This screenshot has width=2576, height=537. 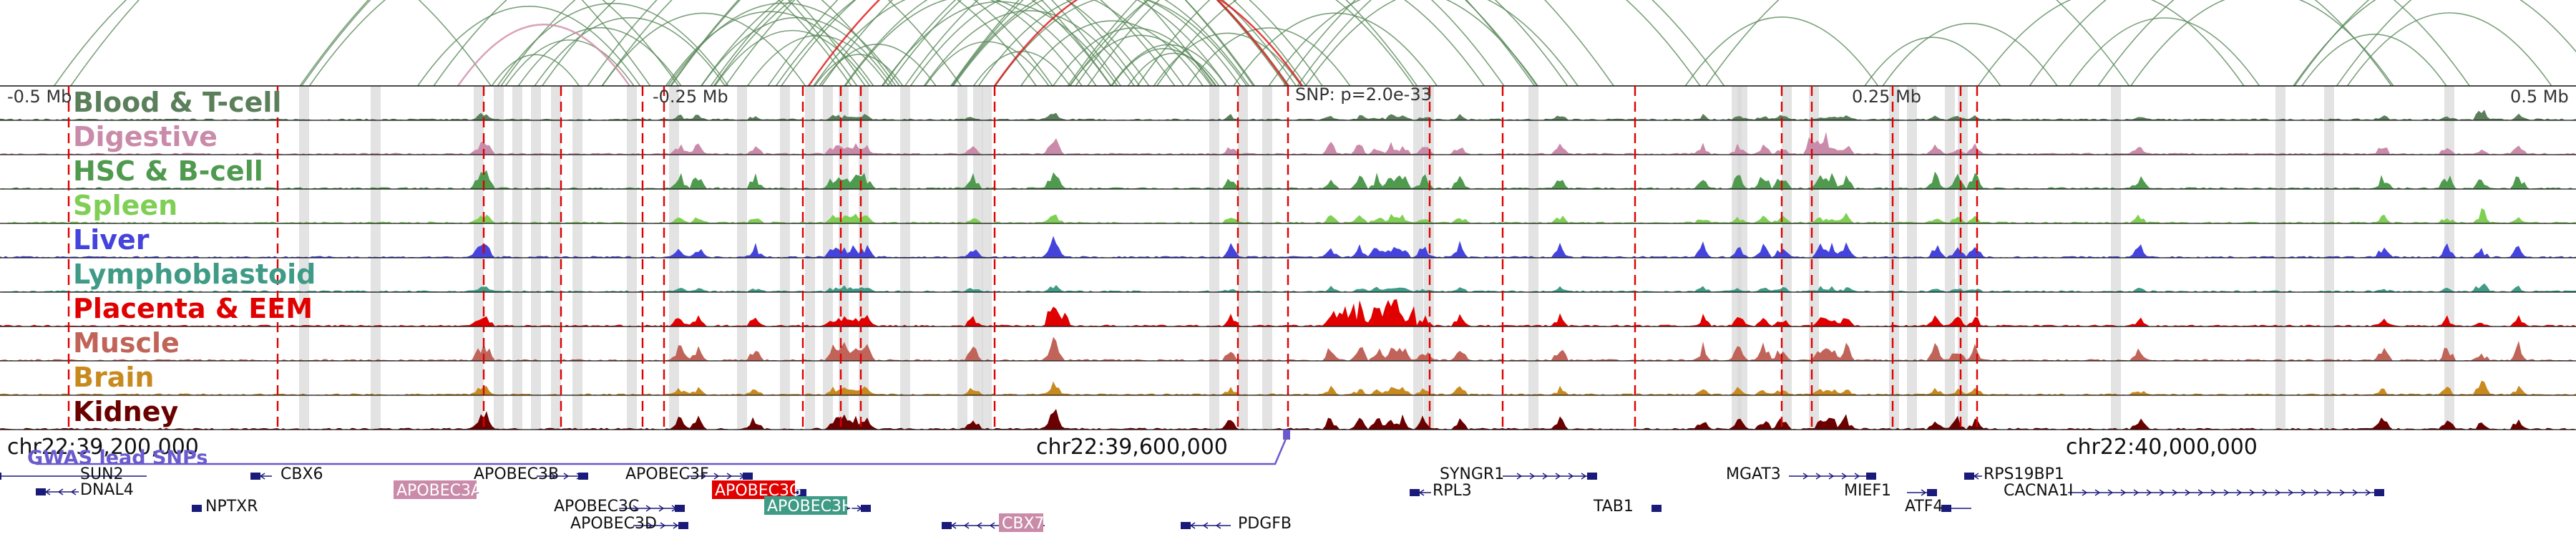 What do you see at coordinates (438, 490) in the screenshot?
I see `gene-apobec3a: APOBEC3A` at bounding box center [438, 490].